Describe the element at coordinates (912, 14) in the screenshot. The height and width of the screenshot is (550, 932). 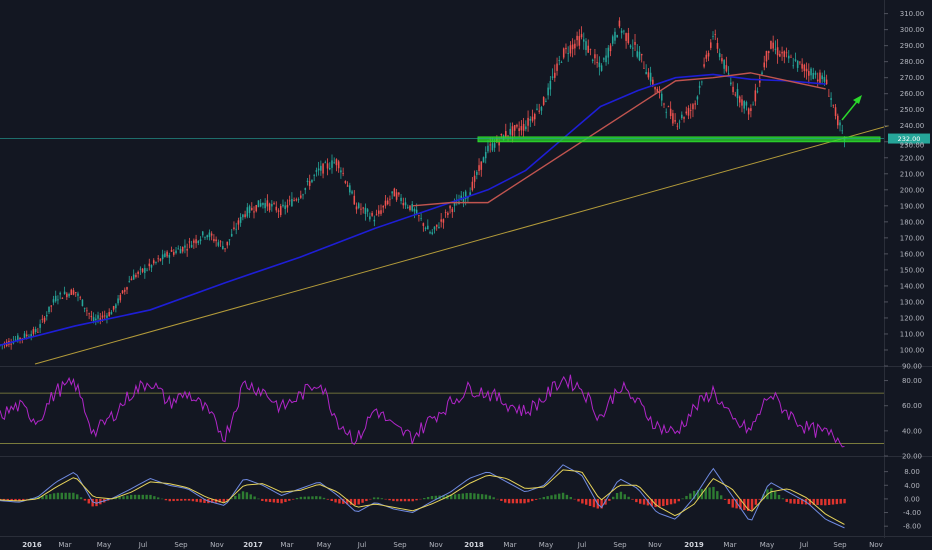
I see `price-tick-label: 310.00` at that location.